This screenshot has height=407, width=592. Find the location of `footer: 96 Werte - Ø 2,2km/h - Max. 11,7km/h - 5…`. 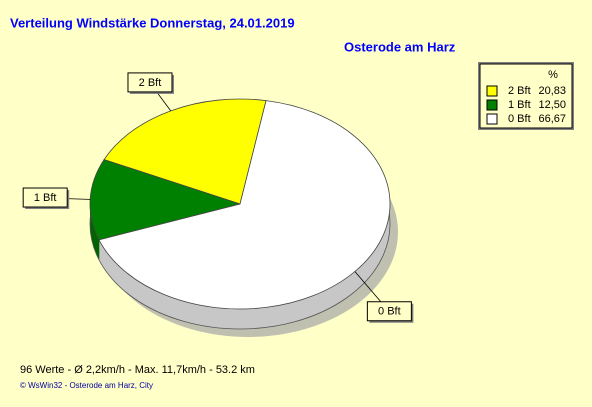

footer: 96 Werte - Ø 2,2km/h - Max. 11,7km/h - 5… is located at coordinates (137, 370).